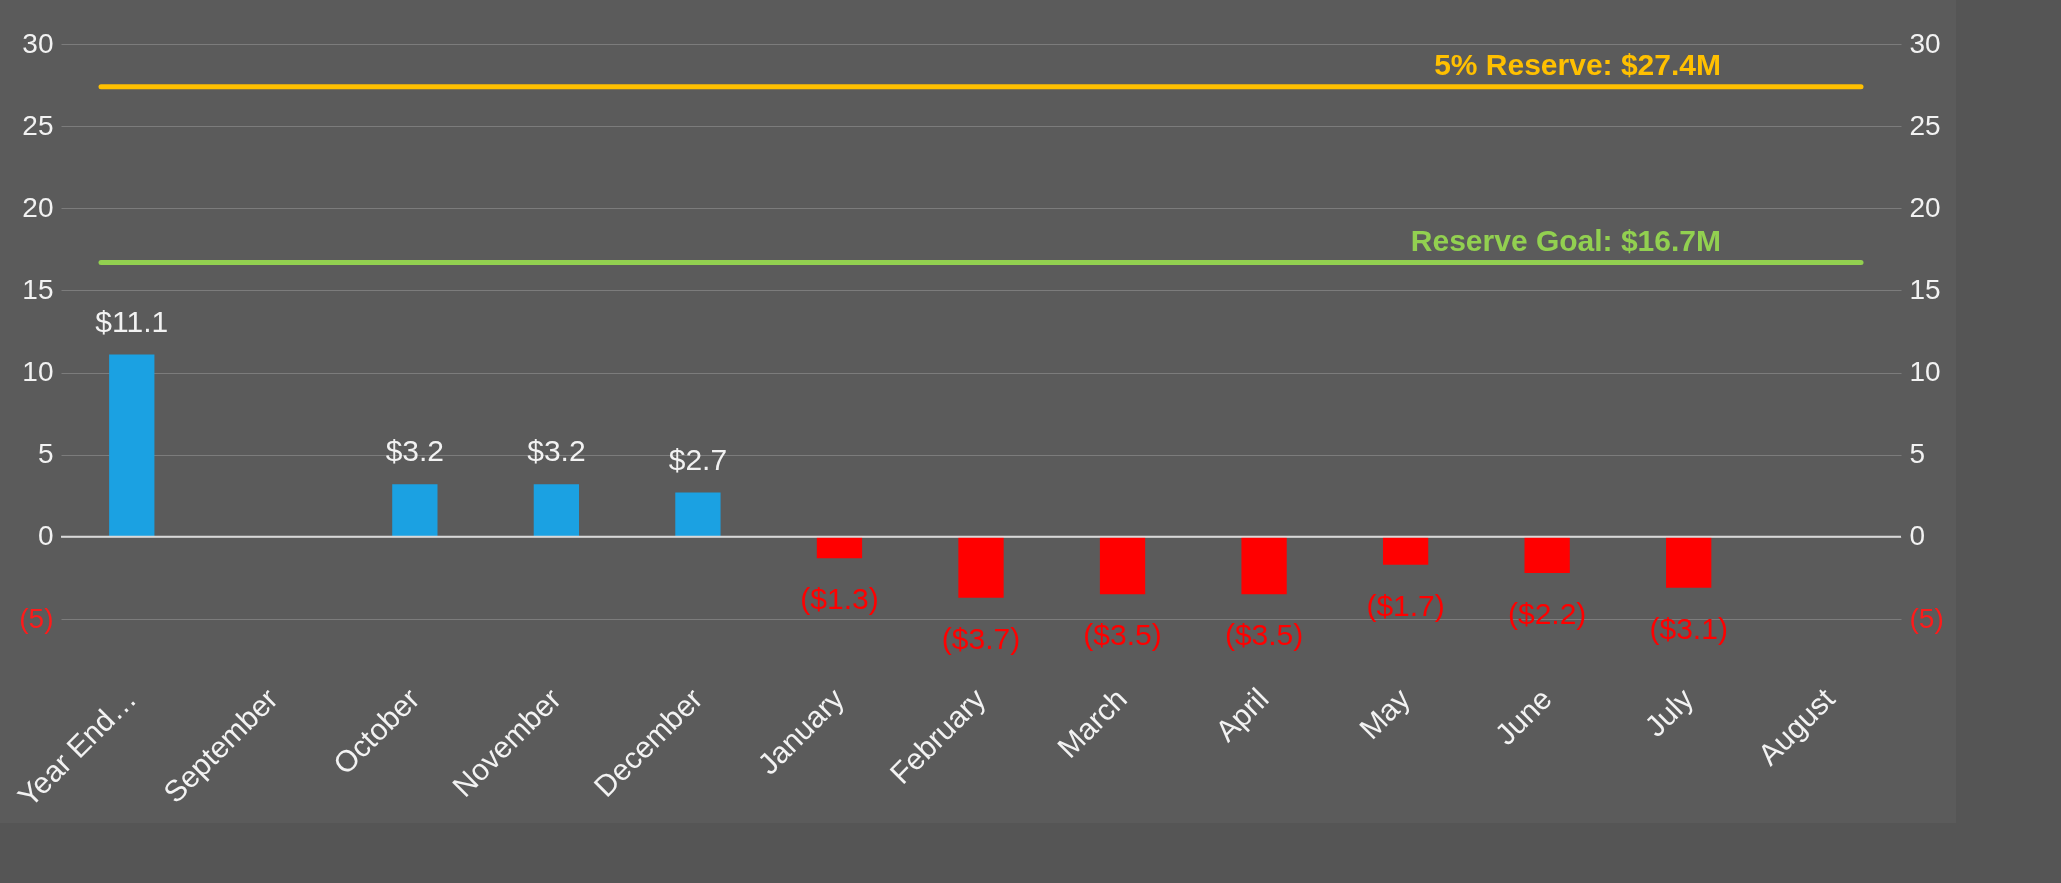 The image size is (2061, 883). I want to click on y-tick-label: 15, so click(38, 289).